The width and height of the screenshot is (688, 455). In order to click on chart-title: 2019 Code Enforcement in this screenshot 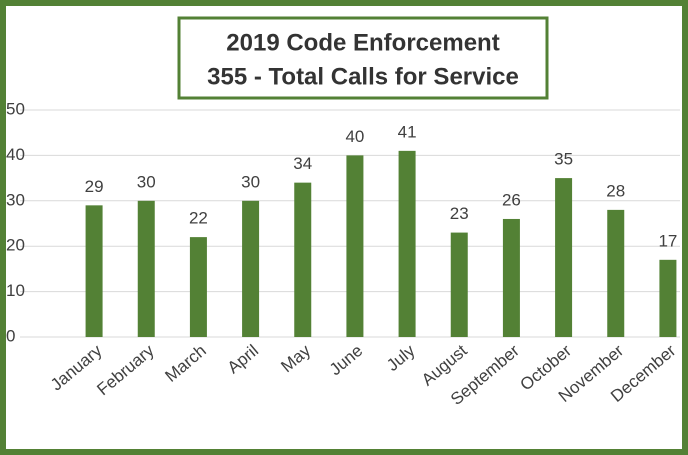, I will do `click(362, 42)`.